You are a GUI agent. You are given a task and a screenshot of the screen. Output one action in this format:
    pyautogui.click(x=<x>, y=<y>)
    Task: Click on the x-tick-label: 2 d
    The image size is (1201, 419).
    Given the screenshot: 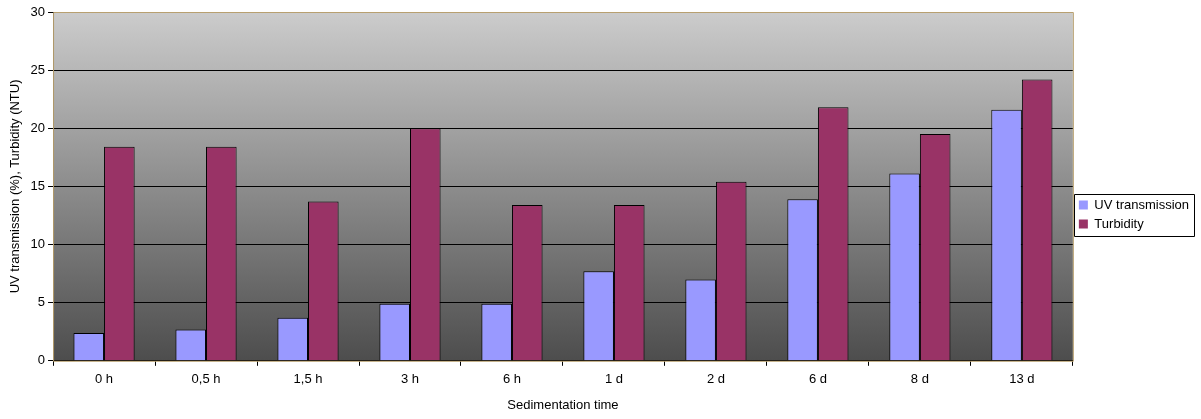 What is the action you would take?
    pyautogui.click(x=715, y=379)
    